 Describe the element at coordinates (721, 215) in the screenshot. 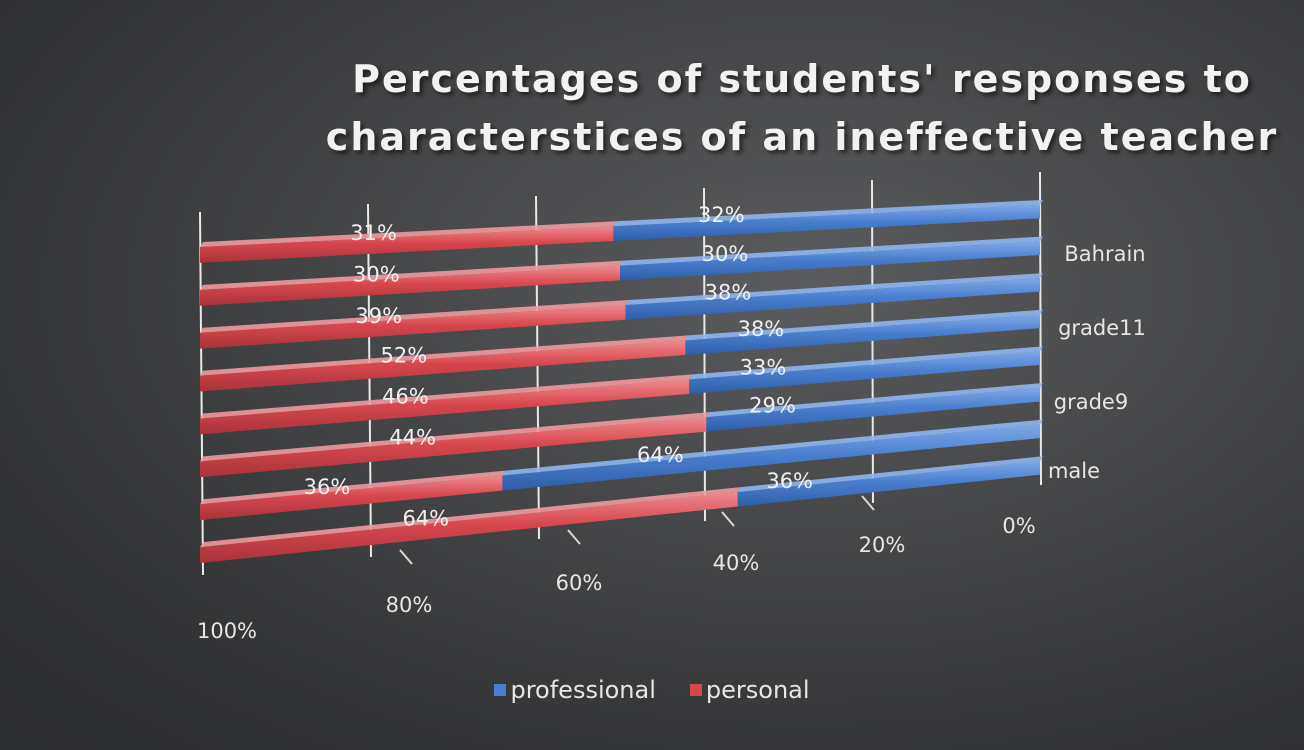

I see `data-label-professional-0: 32%` at that location.